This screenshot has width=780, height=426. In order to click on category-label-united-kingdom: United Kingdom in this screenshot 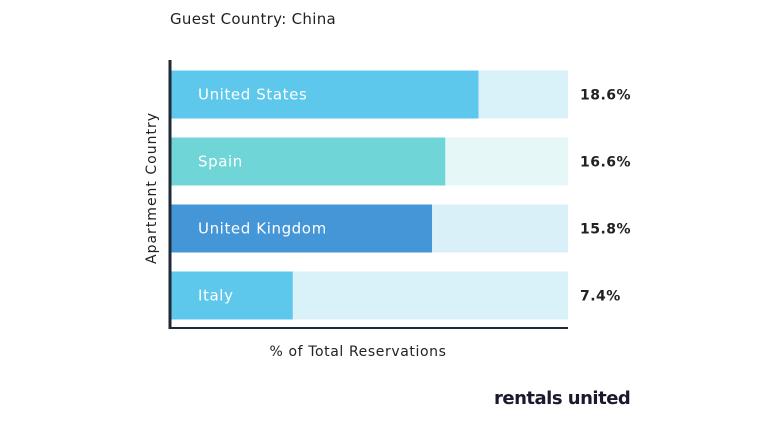, I will do `click(262, 229)`.